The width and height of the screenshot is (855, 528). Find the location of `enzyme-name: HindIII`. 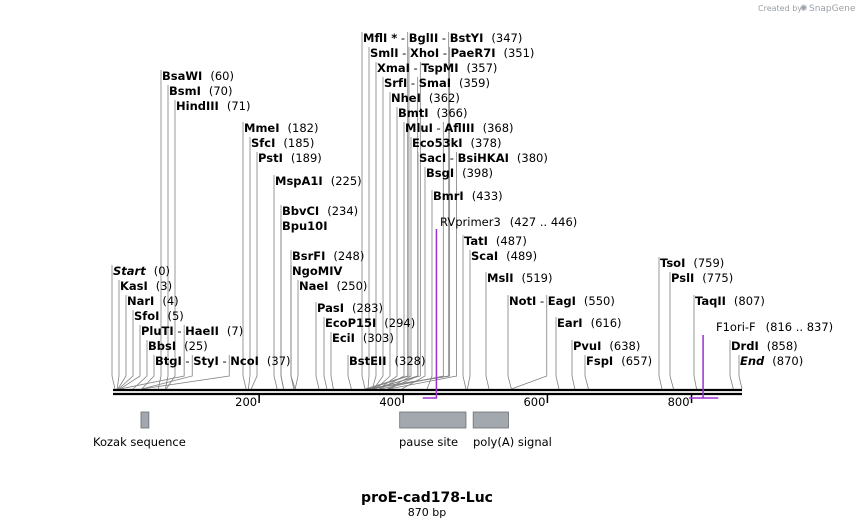

enzyme-name: HindIII is located at coordinates (197, 106).